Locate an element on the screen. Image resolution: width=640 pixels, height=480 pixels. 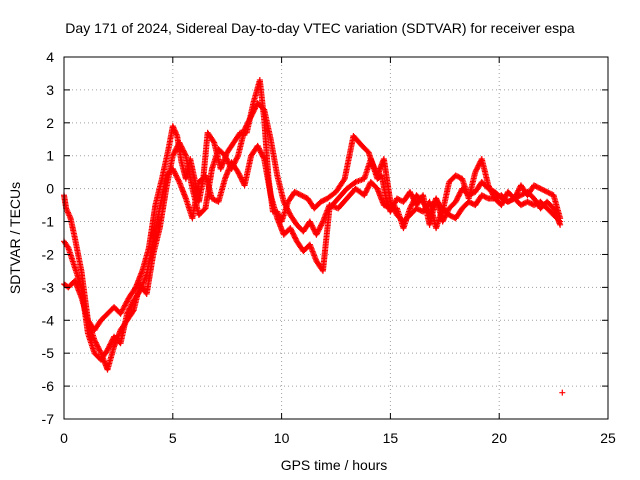
y-tick-label: -1 is located at coordinates (48, 222).